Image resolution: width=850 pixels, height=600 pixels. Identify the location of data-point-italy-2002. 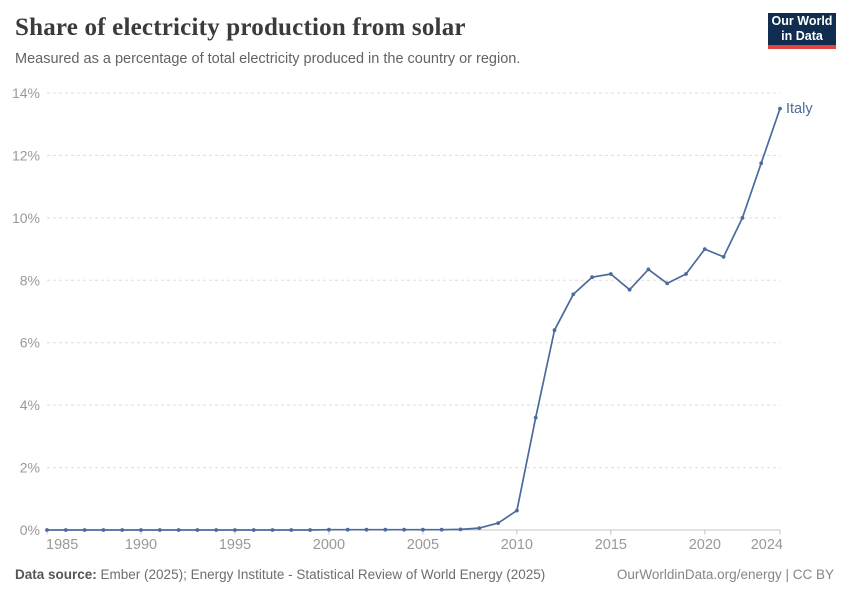
(366, 529).